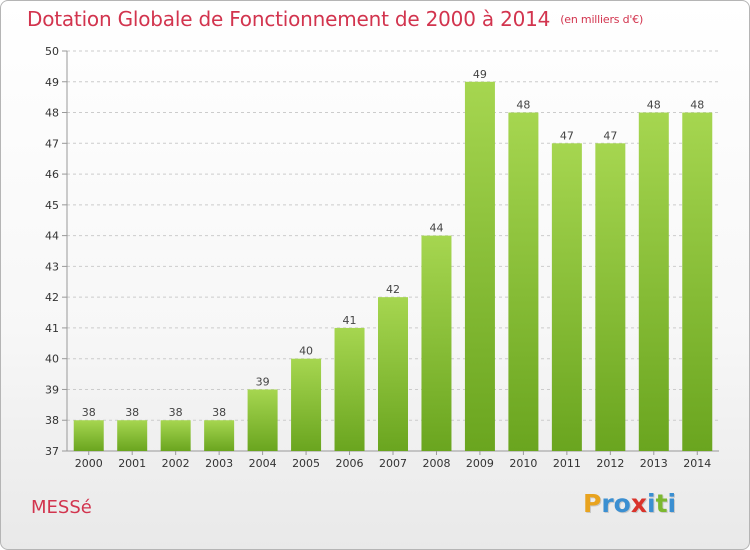 Image resolution: width=750 pixels, height=550 pixels. What do you see at coordinates (52, 389) in the screenshot?
I see `y-tick-label: 39` at bounding box center [52, 389].